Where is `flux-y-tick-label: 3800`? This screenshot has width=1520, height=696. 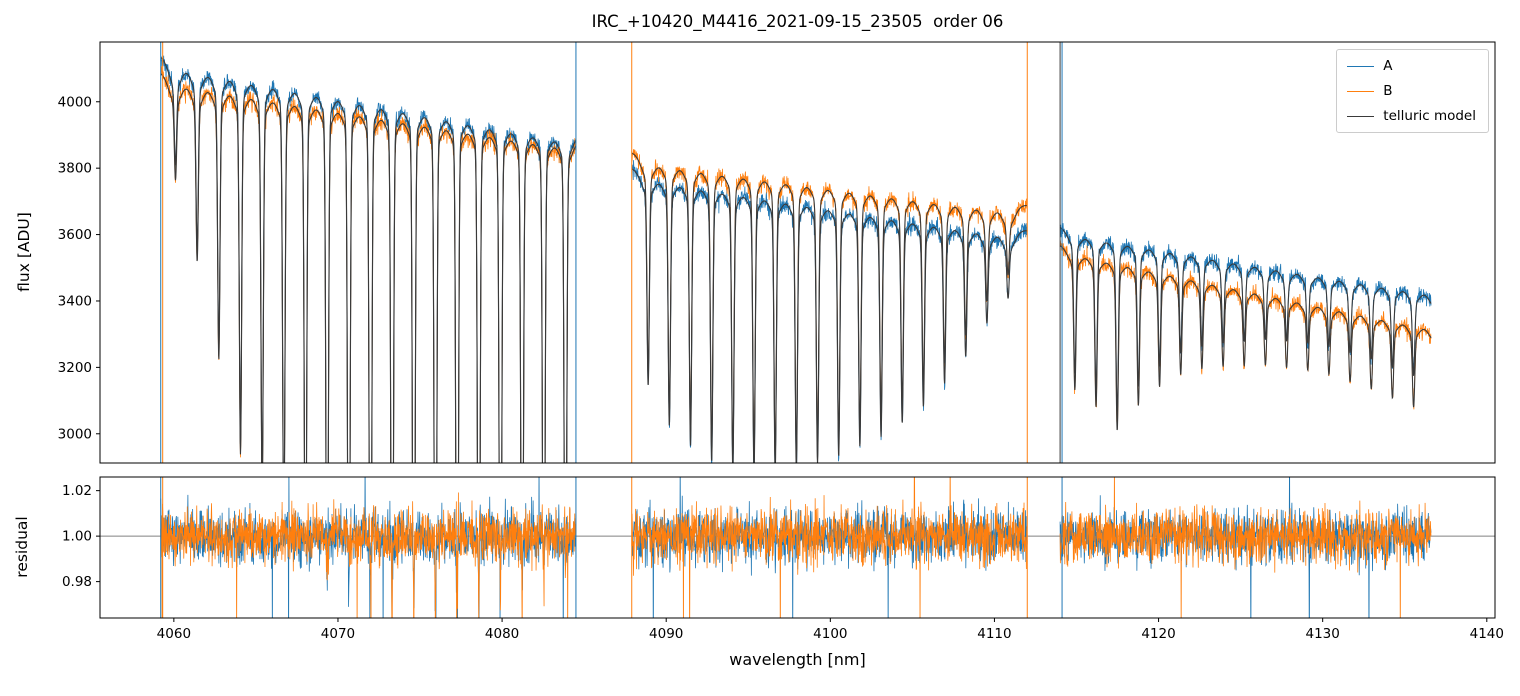 flux-y-tick-label: 3800 is located at coordinates (75, 169).